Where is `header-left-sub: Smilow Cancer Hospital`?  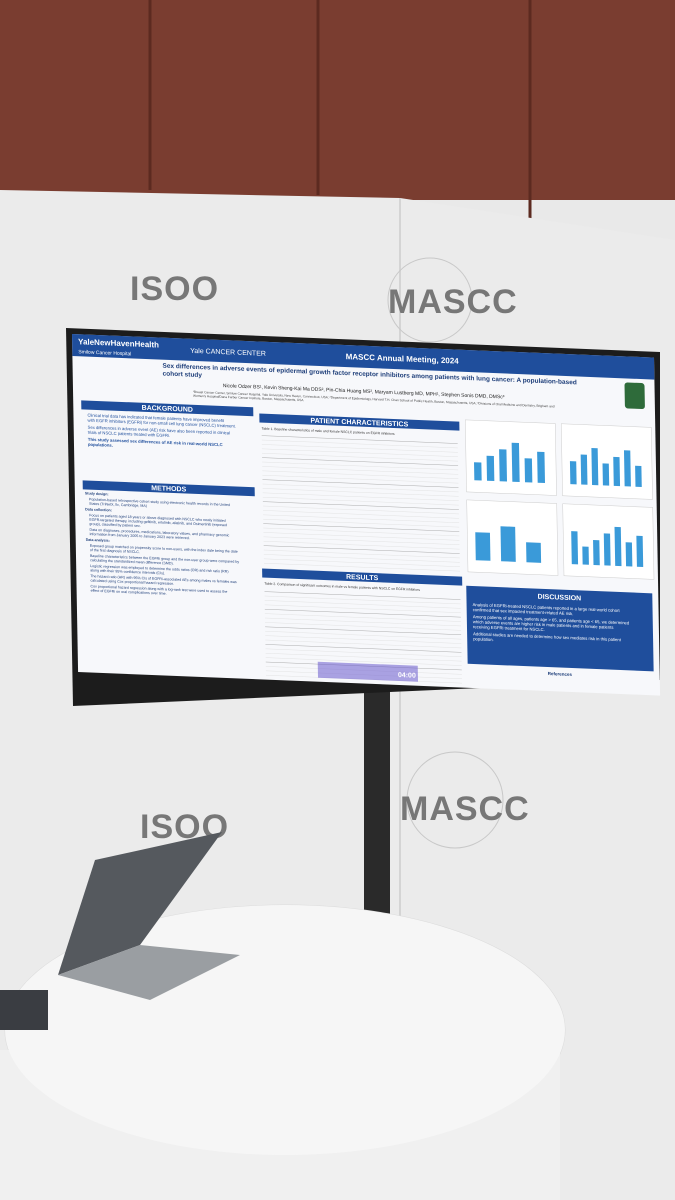 header-left-sub: Smilow Cancer Hospital is located at coordinates (104, 353).